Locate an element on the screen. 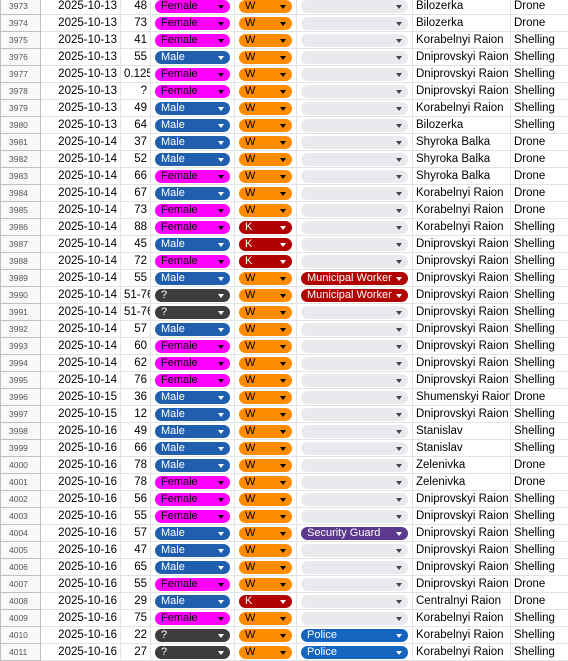 Image resolution: width=568 pixels, height=661 pixels. occupation-chip: Municipal Worker is located at coordinates (354, 278).